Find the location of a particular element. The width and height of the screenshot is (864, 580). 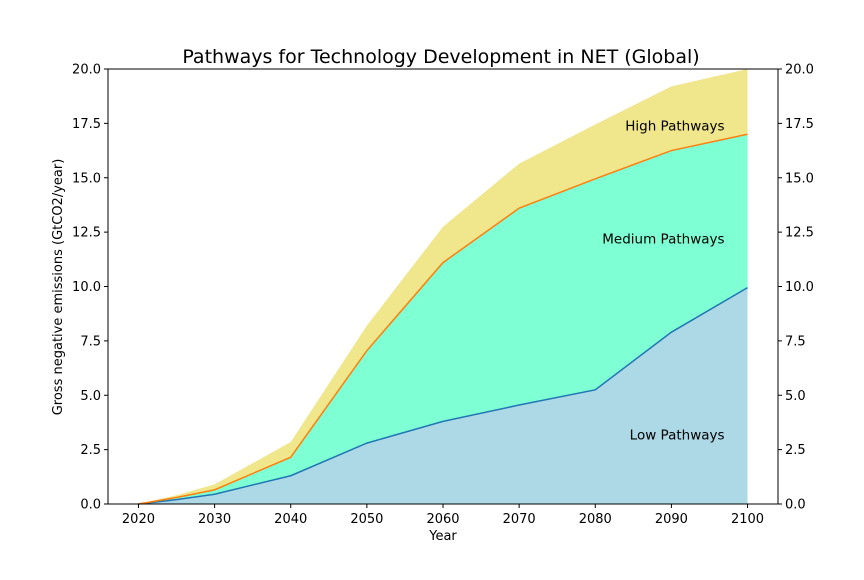

x-tick-label: 2060 is located at coordinates (442, 519).